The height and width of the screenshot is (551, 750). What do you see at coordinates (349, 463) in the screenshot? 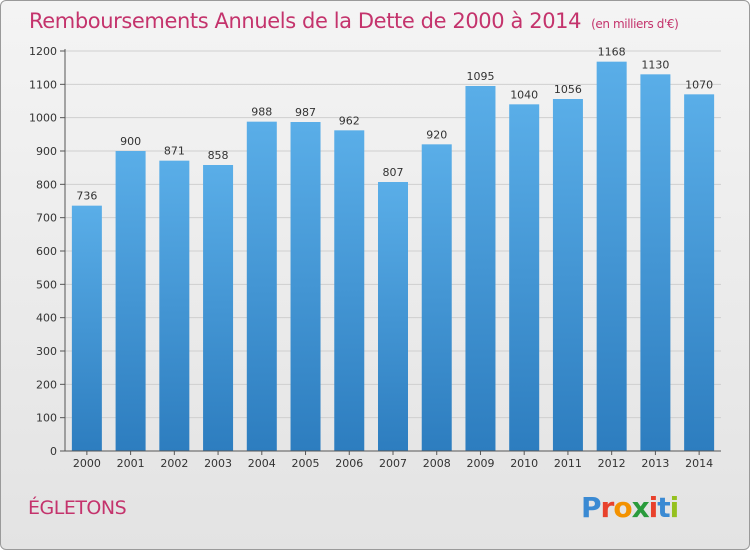
I see `x-tick-label-2006: 2006` at bounding box center [349, 463].